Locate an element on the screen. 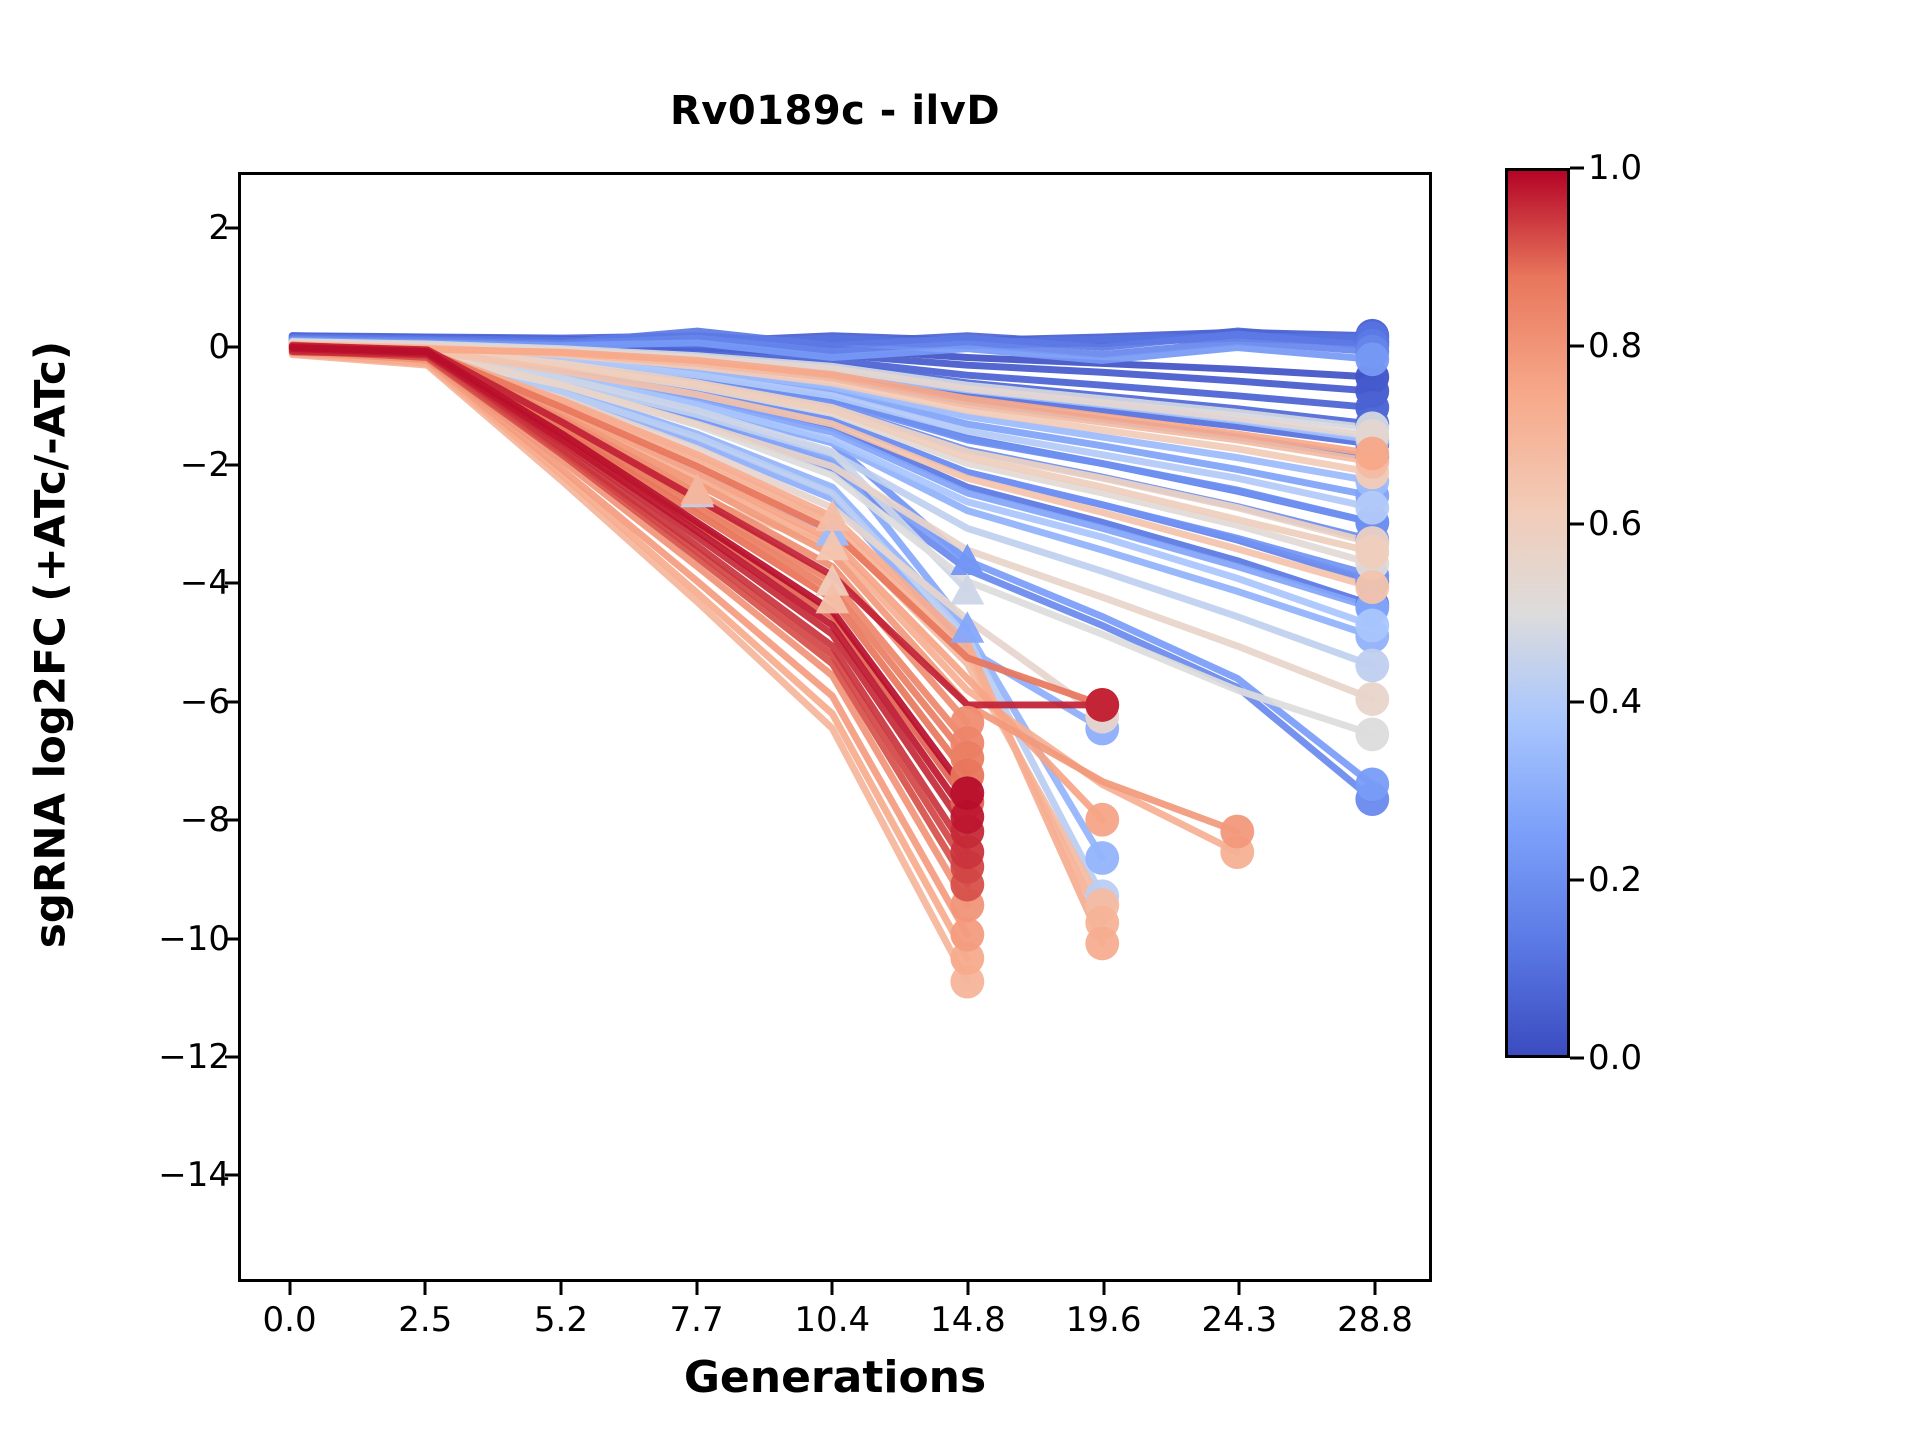 This screenshot has height=1440, width=1920. x-axis-label: Generations is located at coordinates (835, 1377).